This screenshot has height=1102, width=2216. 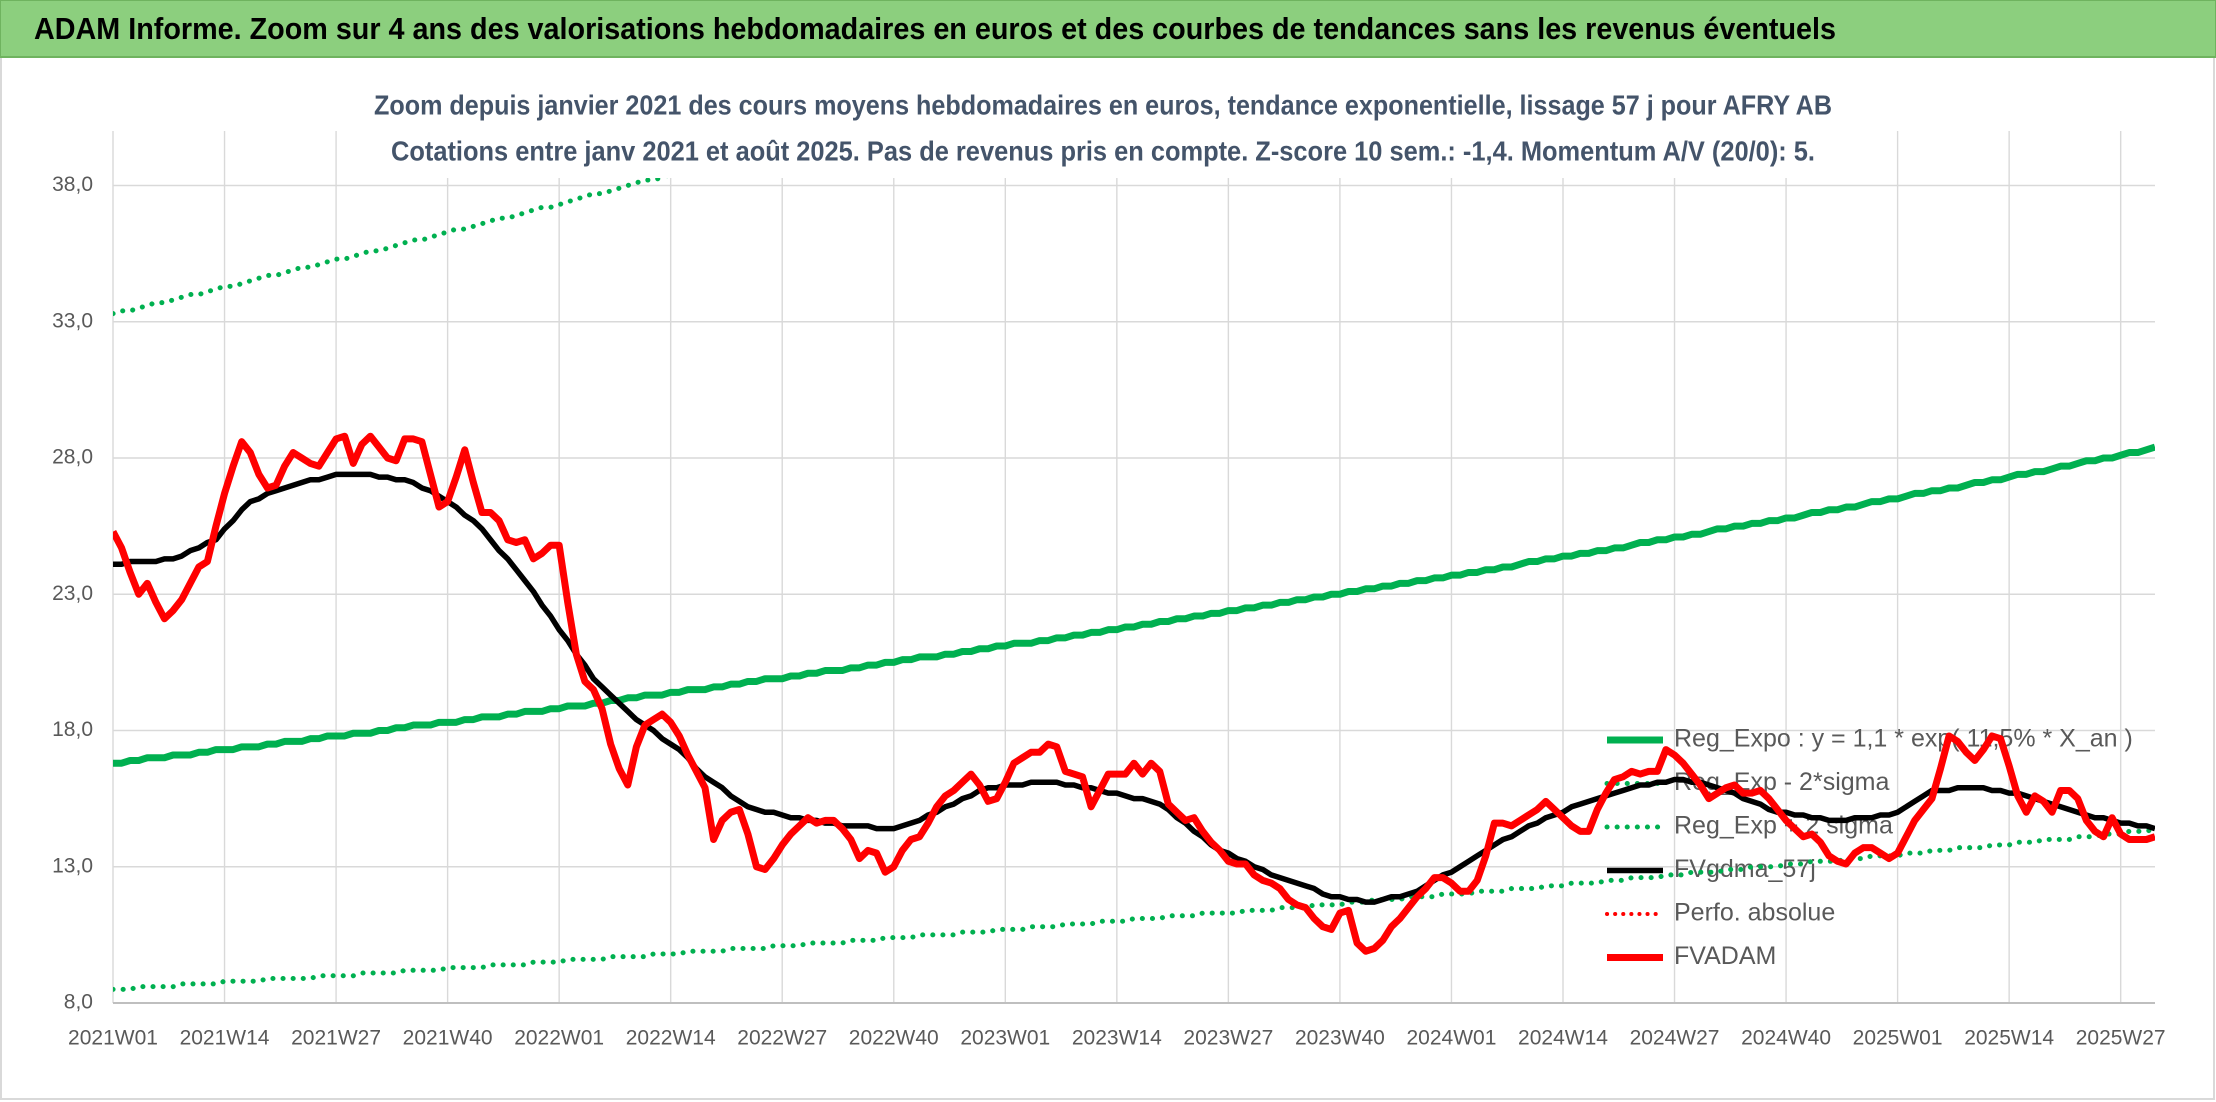 What do you see at coordinates (1781, 782) in the screenshot?
I see `legend-label: Reg_Exp - 2*sigma` at bounding box center [1781, 782].